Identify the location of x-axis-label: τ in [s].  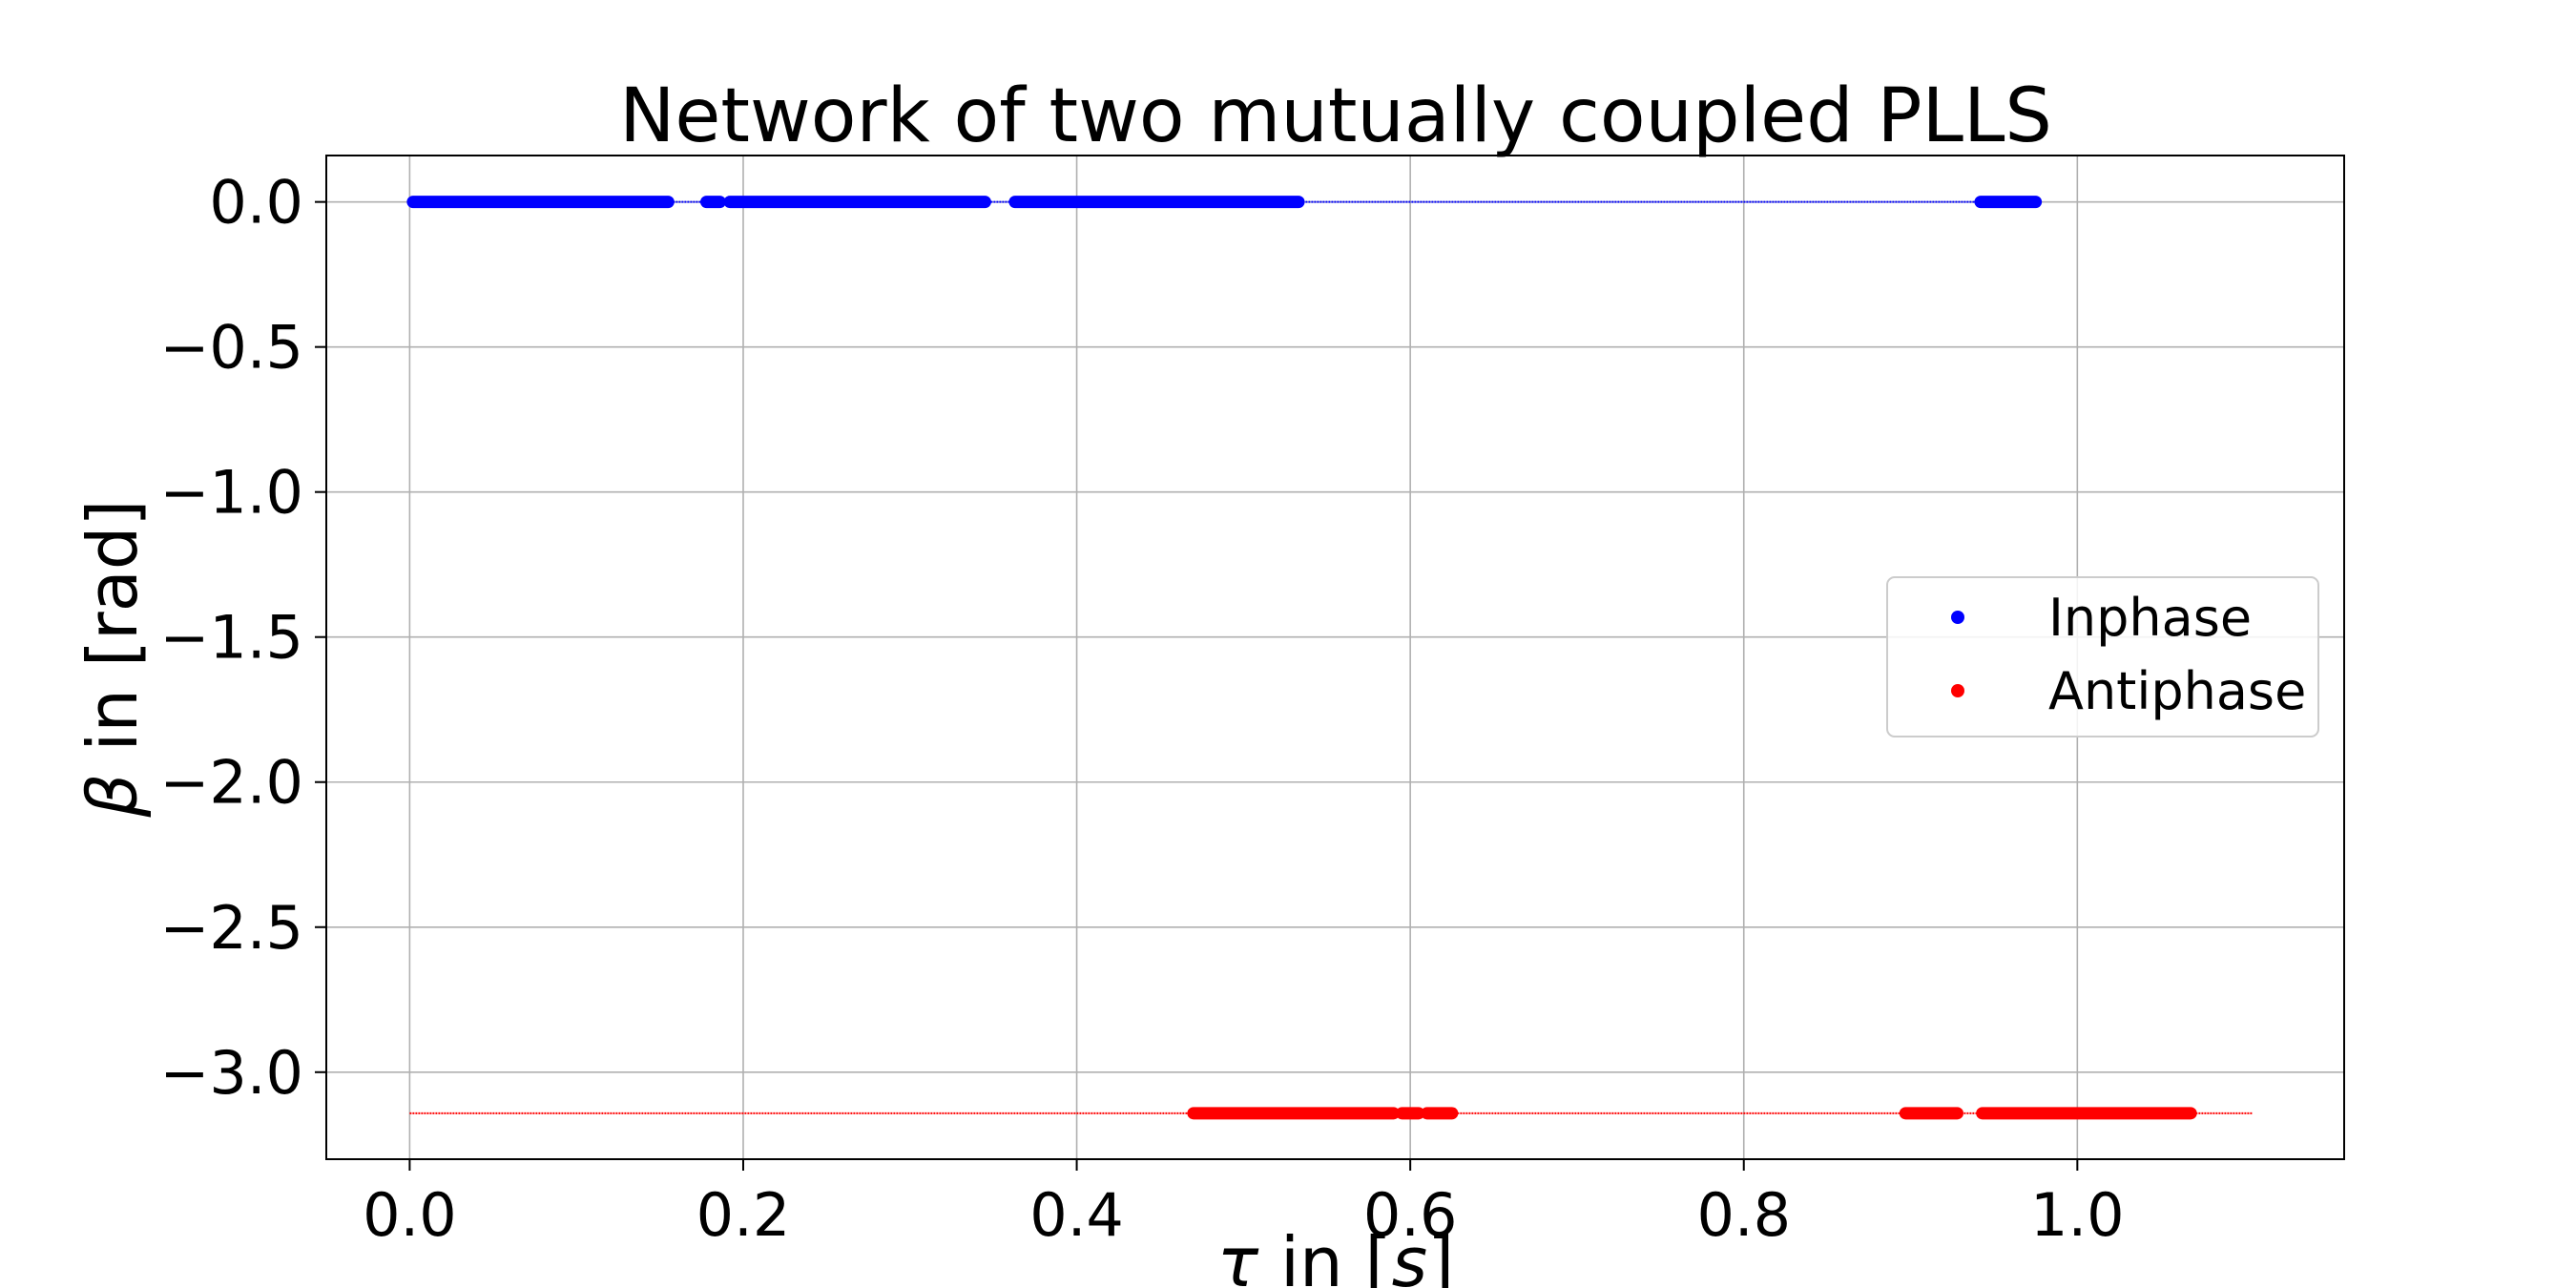
(1335, 1255).